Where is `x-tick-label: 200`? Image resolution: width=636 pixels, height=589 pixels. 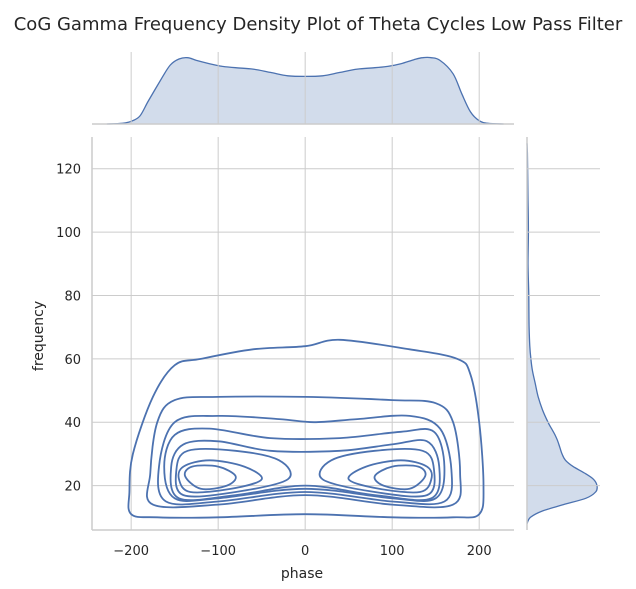
x-tick-label: 200 is located at coordinates (479, 551).